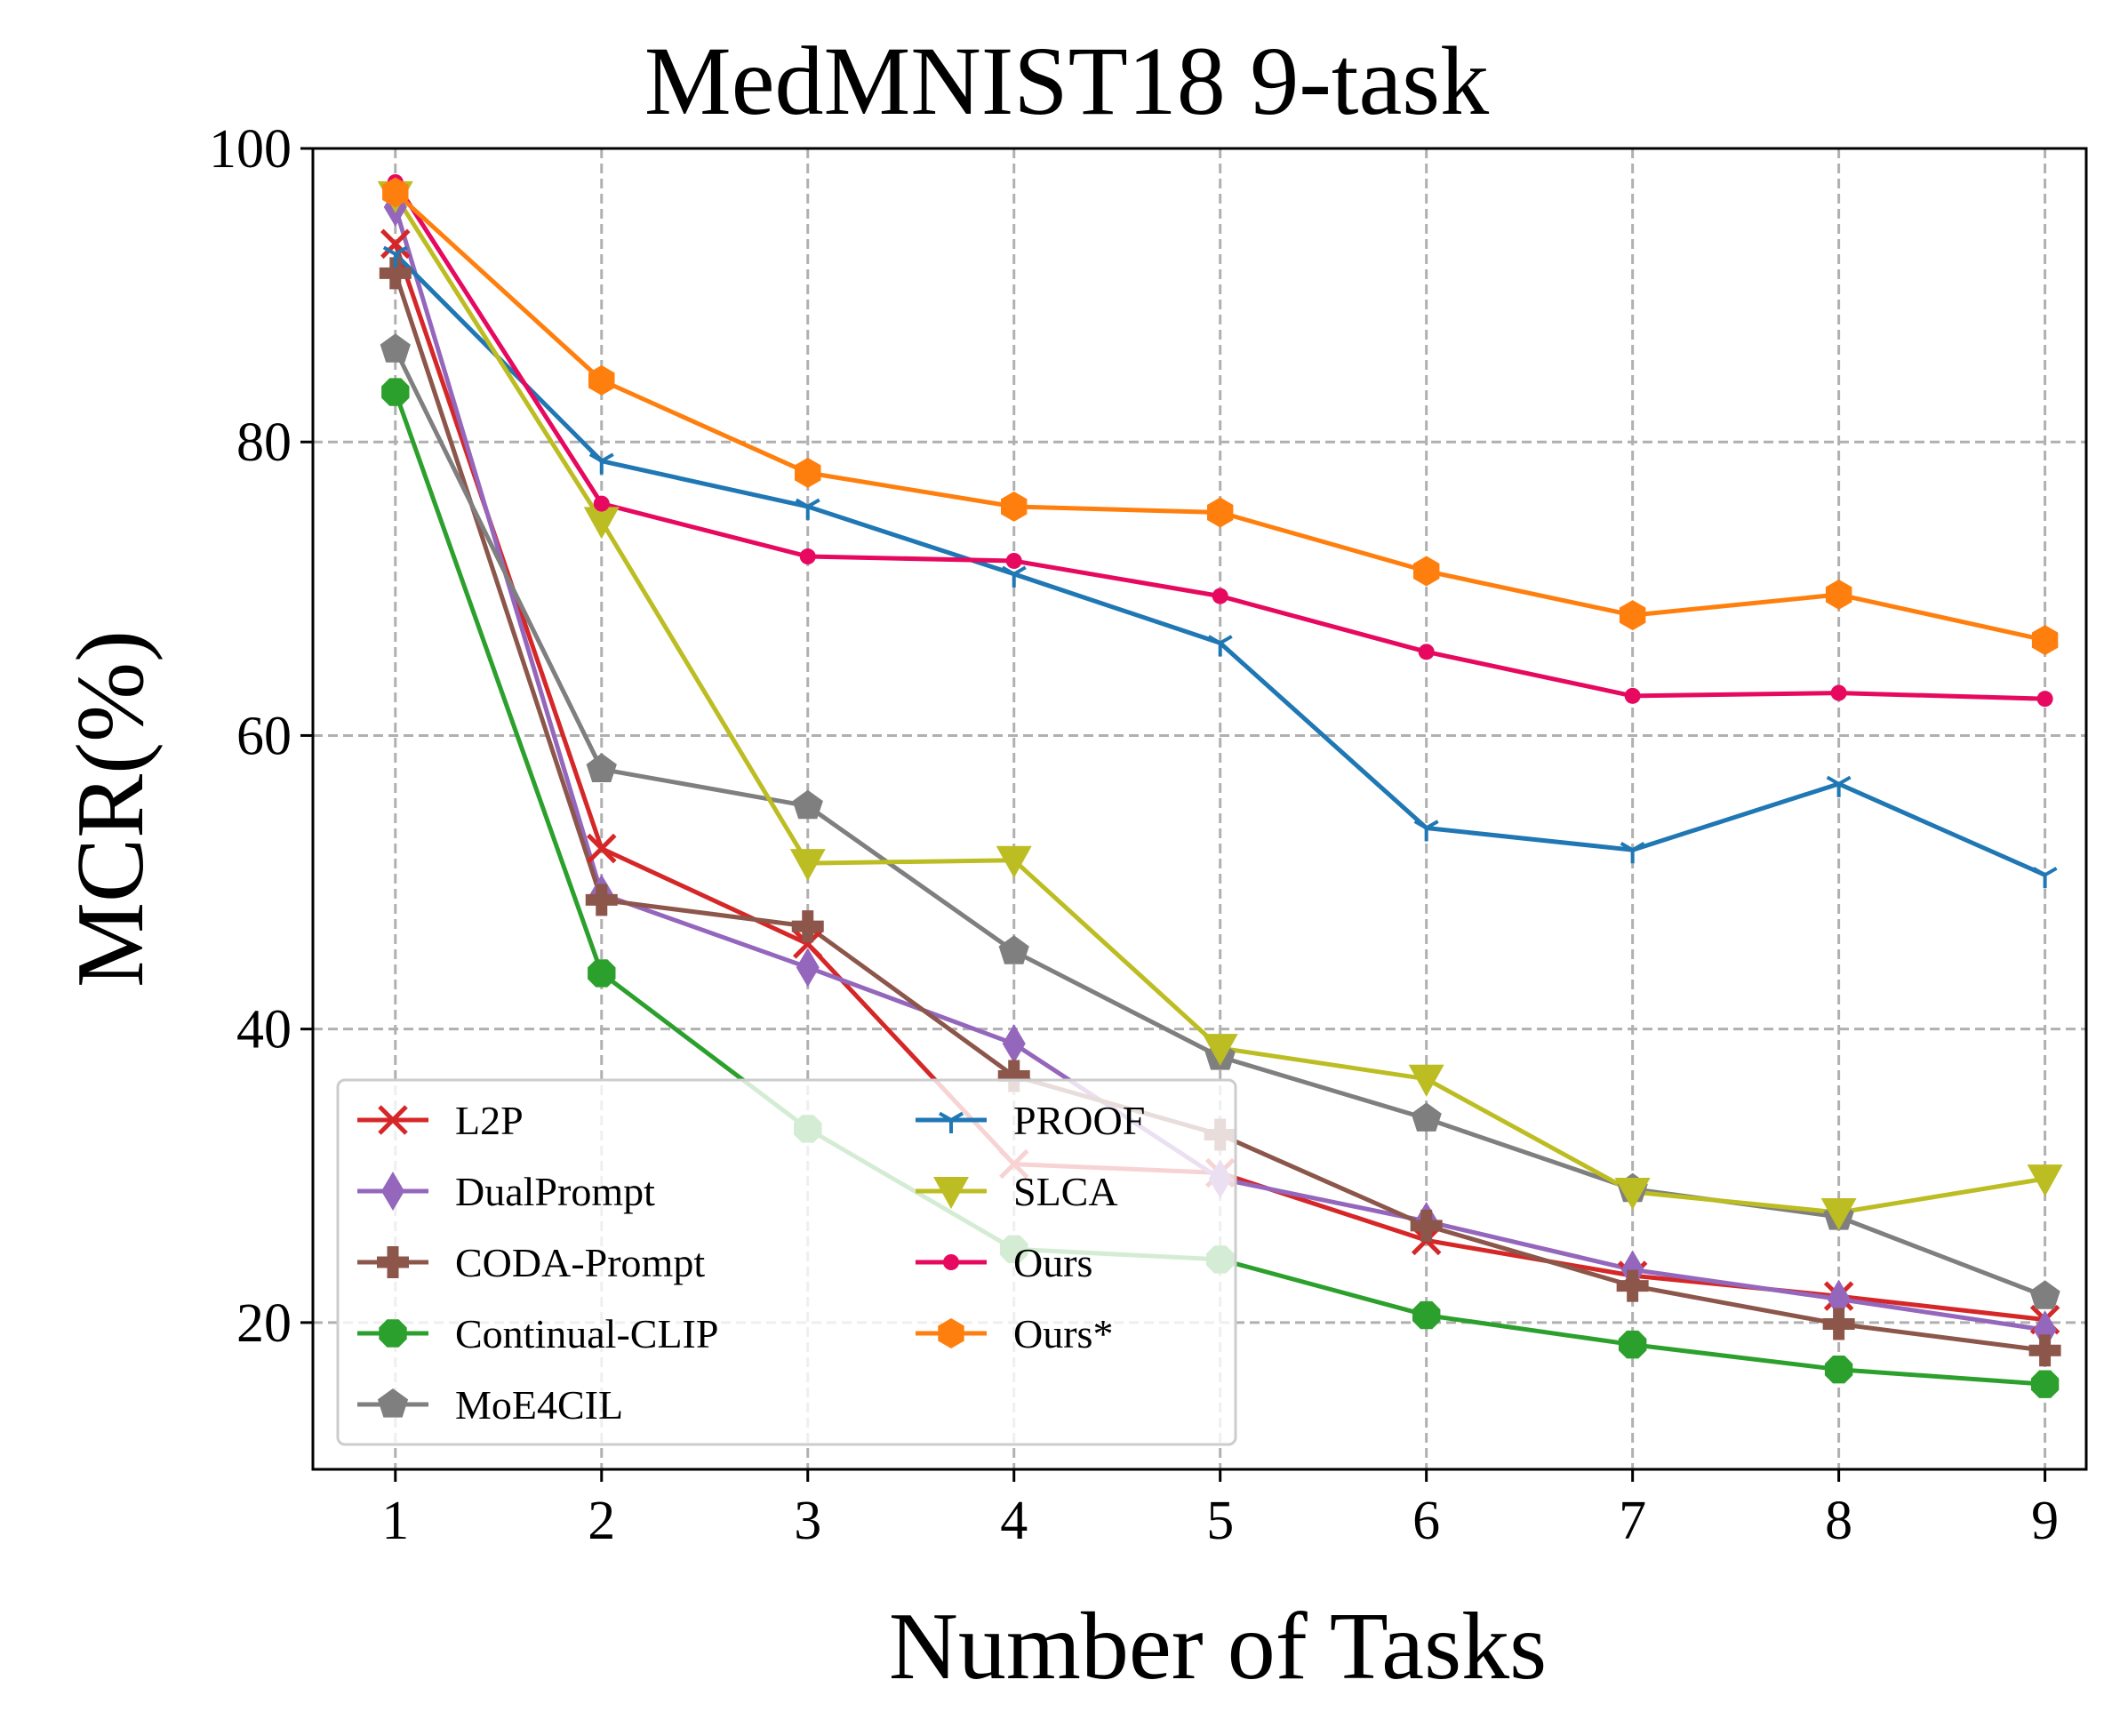 The height and width of the screenshot is (1736, 2112). Describe the element at coordinates (1014, 1521) in the screenshot. I see `x-tick-label: 4` at that location.